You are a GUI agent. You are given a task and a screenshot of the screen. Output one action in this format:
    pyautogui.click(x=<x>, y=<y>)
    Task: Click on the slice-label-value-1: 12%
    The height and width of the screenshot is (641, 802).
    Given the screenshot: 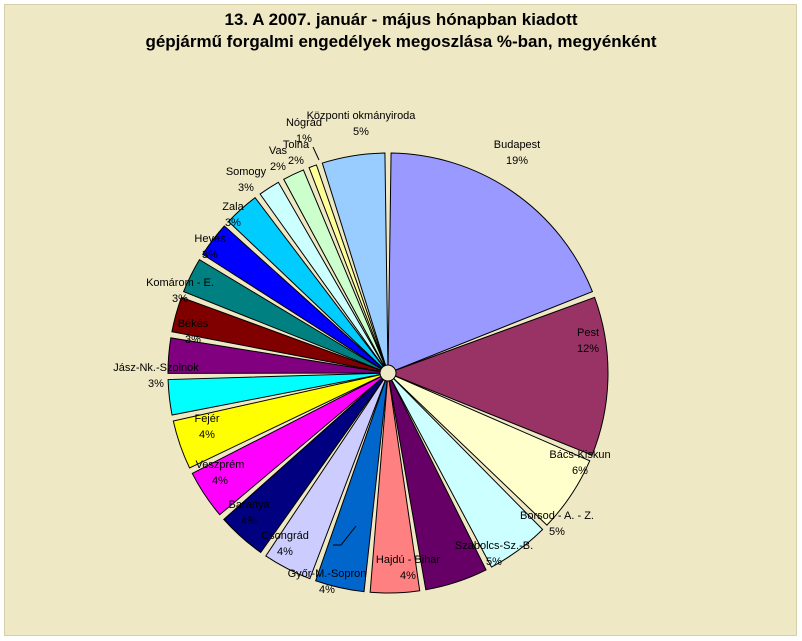 What is the action you would take?
    pyautogui.click(x=588, y=349)
    